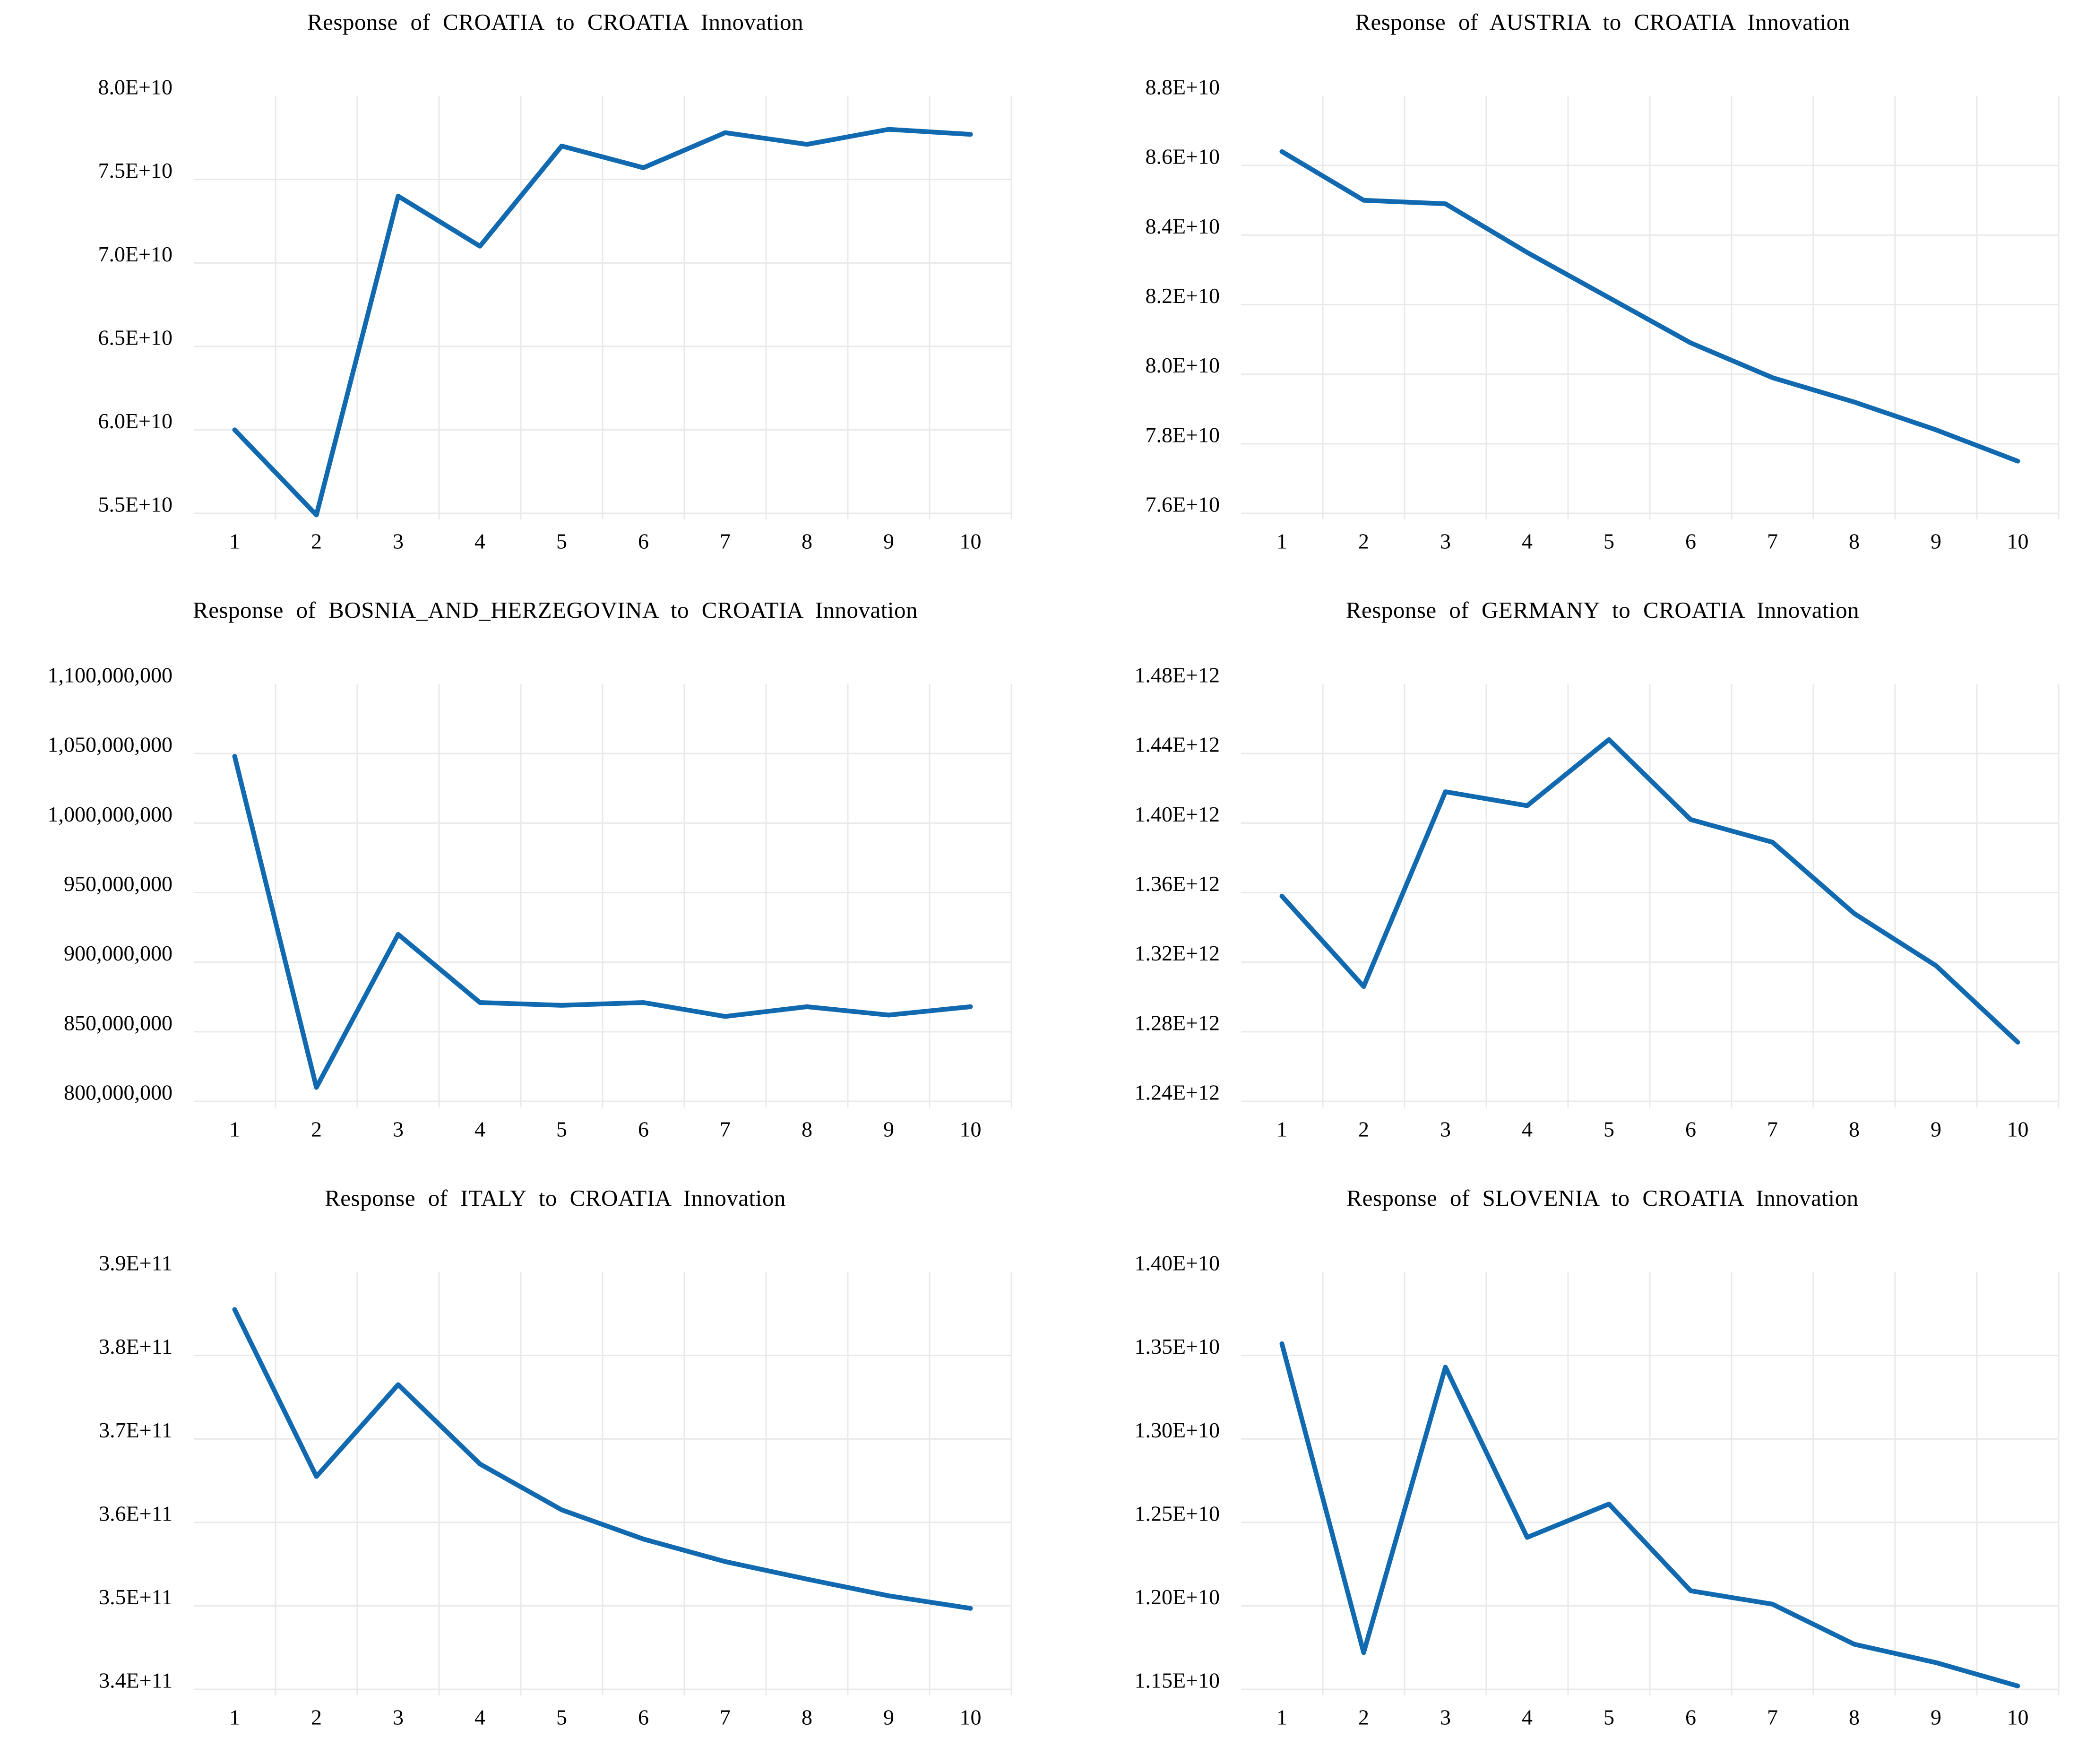  Describe the element at coordinates (1177, 953) in the screenshot. I see `y-axis-tick-label: 1.32E+12` at that location.